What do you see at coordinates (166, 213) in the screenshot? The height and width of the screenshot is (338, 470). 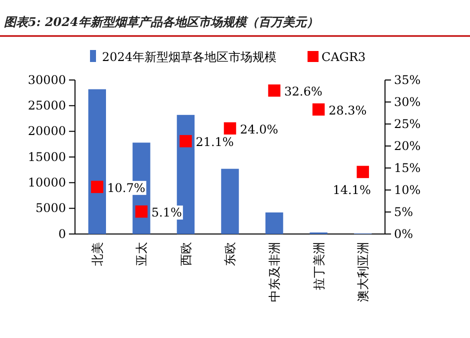 I see `data-label: 5.1%` at bounding box center [166, 213].